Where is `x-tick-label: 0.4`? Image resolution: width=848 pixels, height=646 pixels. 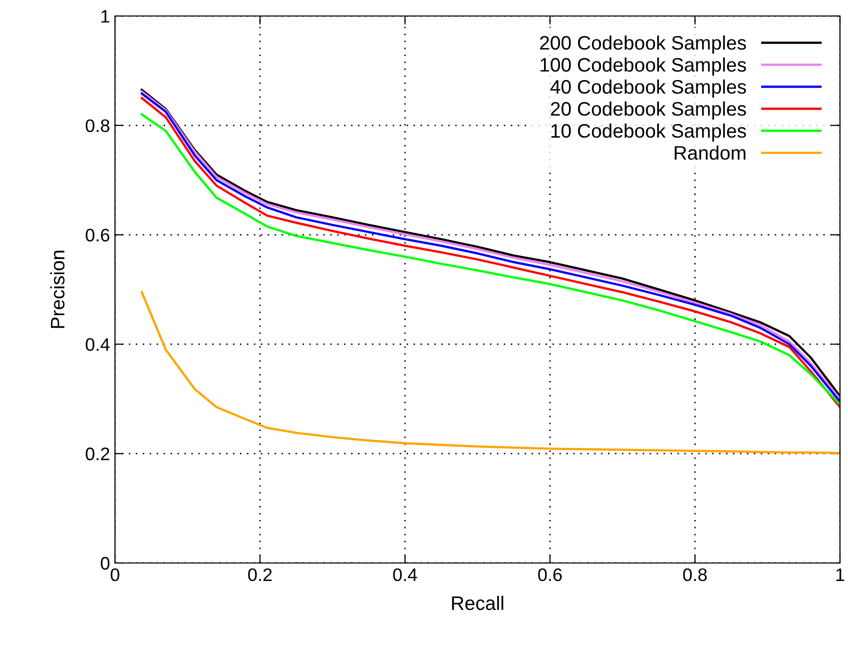 x-tick-label: 0.4 is located at coordinates (405, 575).